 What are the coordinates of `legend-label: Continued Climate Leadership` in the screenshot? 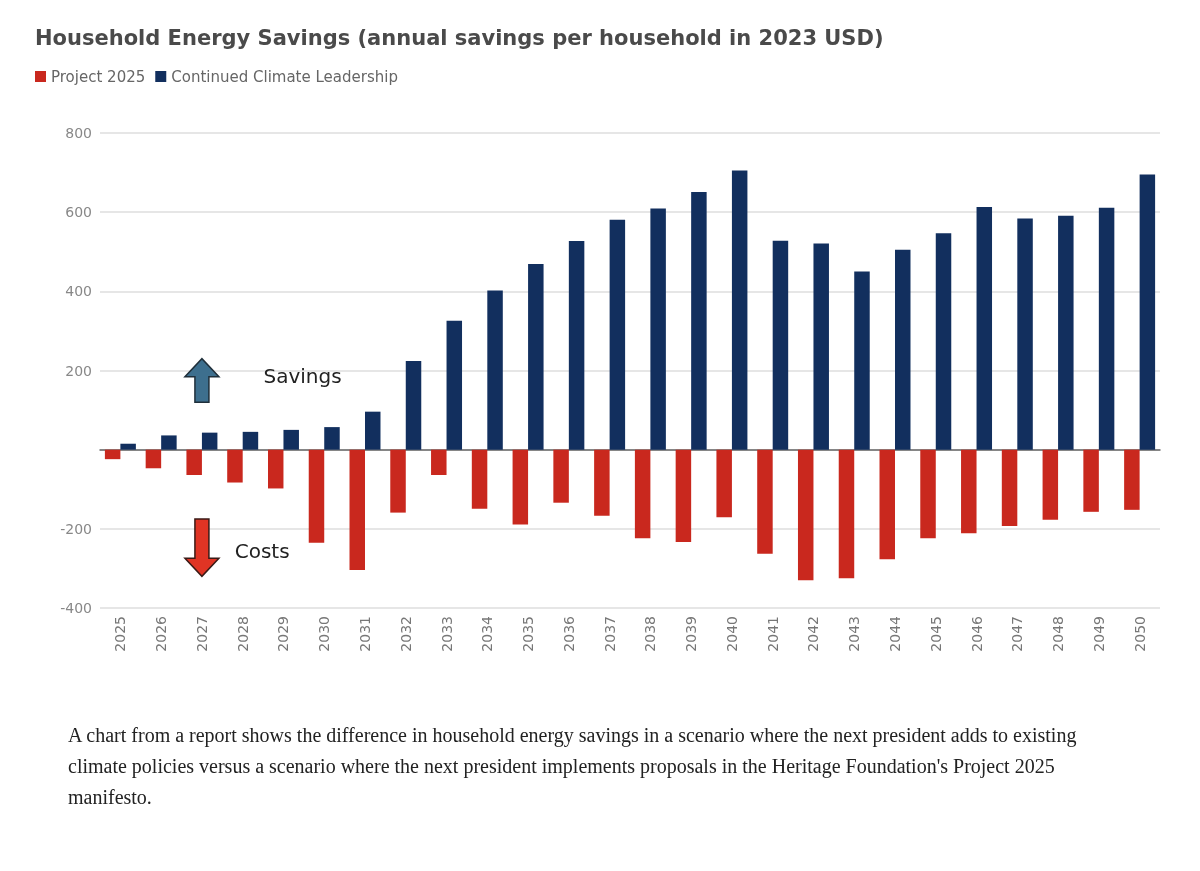 It's located at (284, 76).